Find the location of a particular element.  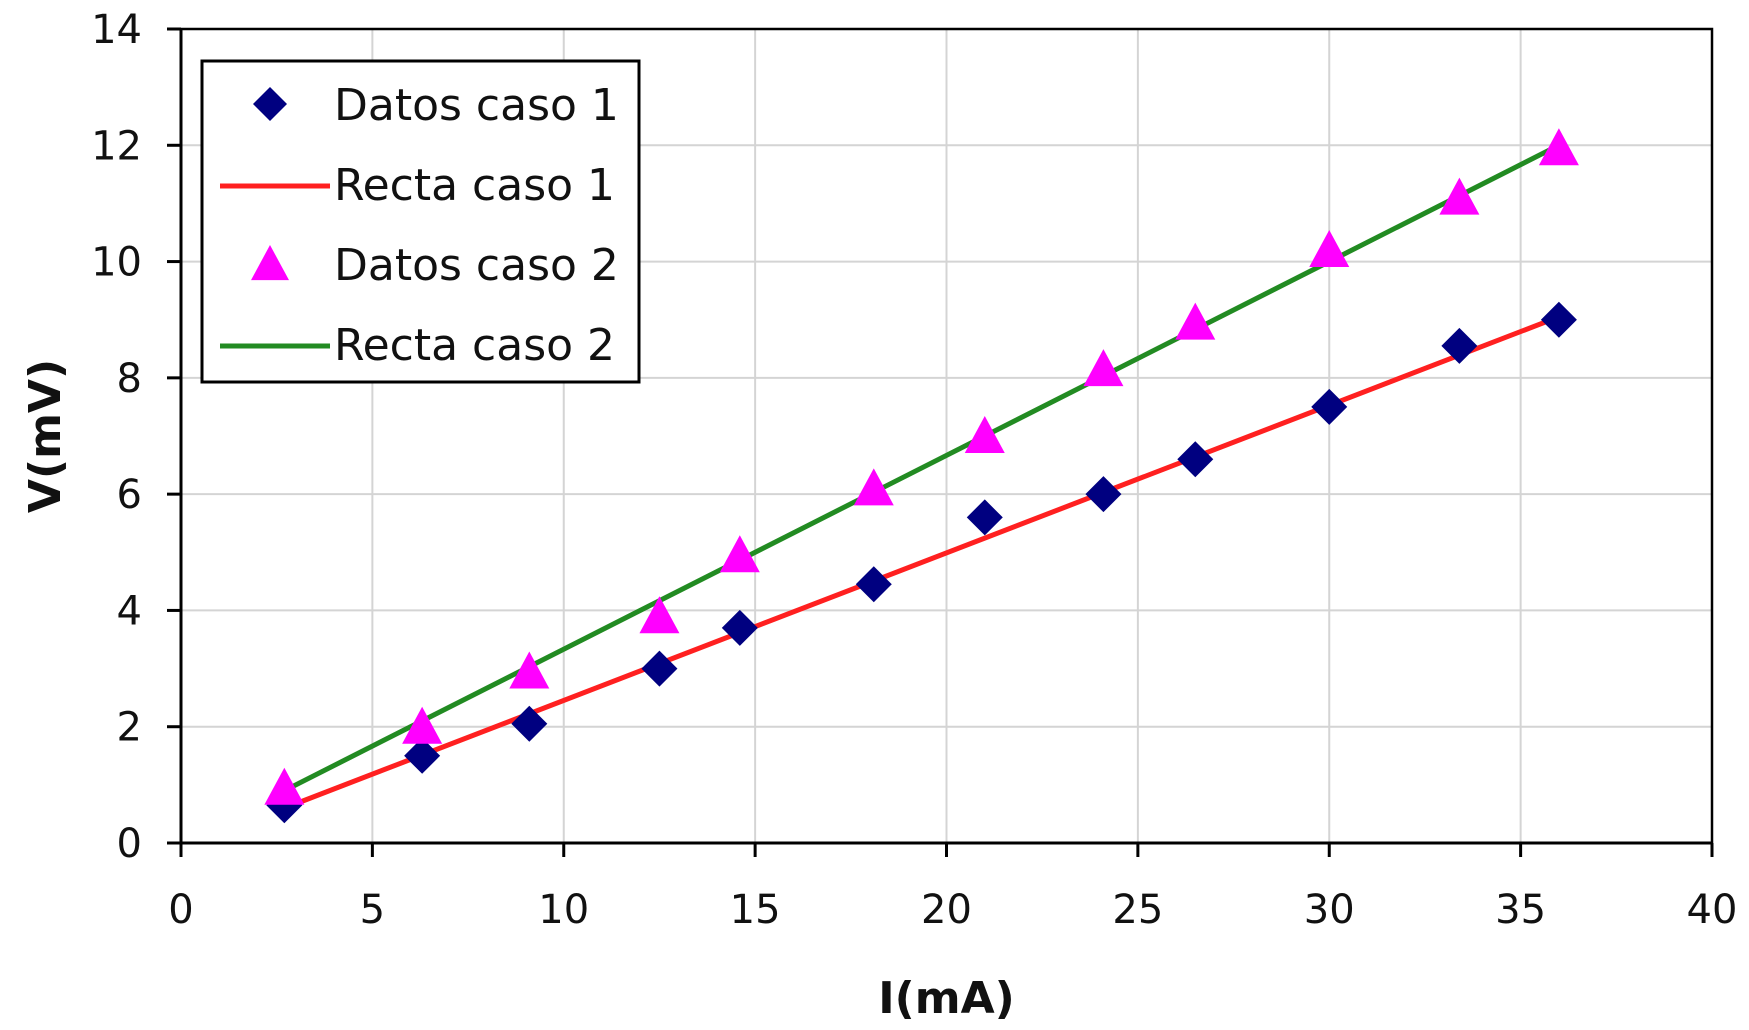

x-tick-label: 35 is located at coordinates (1520, 910).